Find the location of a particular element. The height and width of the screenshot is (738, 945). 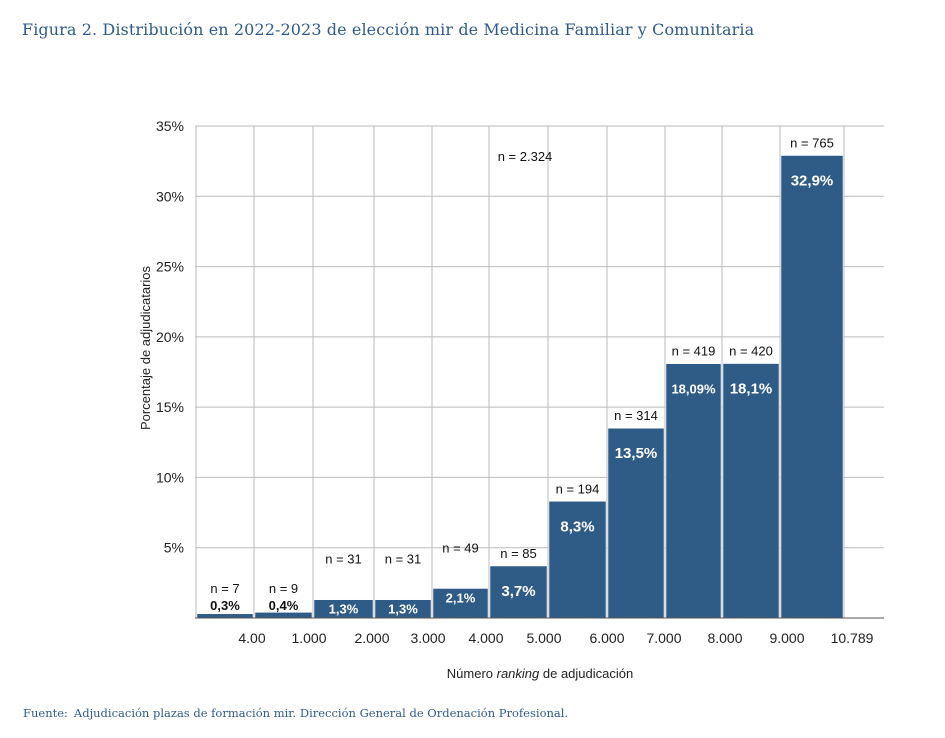

x-tick-label: 2.000 is located at coordinates (371, 638).